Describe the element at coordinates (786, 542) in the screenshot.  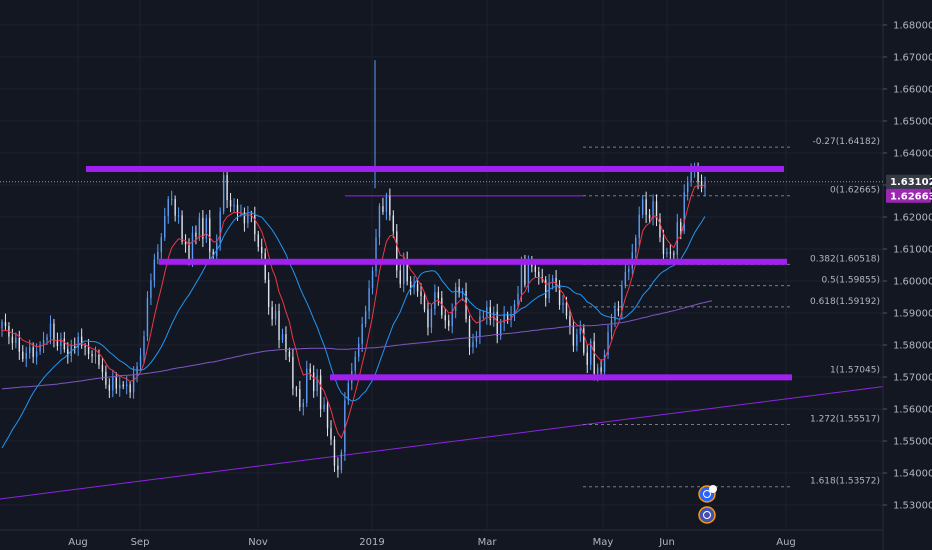
I see `time-tick-label: Aug` at that location.